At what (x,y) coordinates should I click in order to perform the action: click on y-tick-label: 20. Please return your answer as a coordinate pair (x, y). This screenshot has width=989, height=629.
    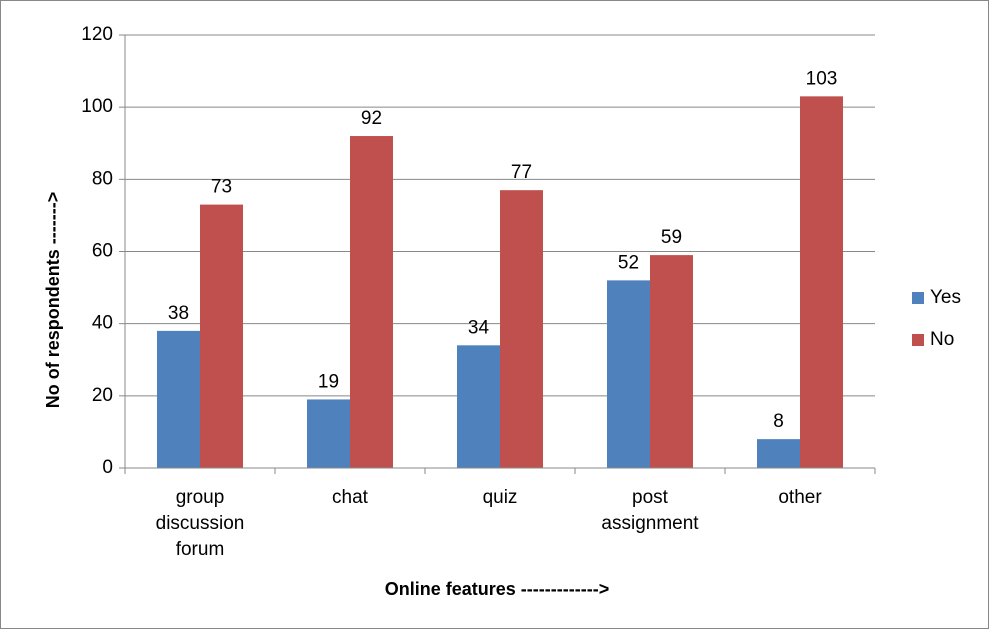
    Looking at the image, I should click on (102, 395).